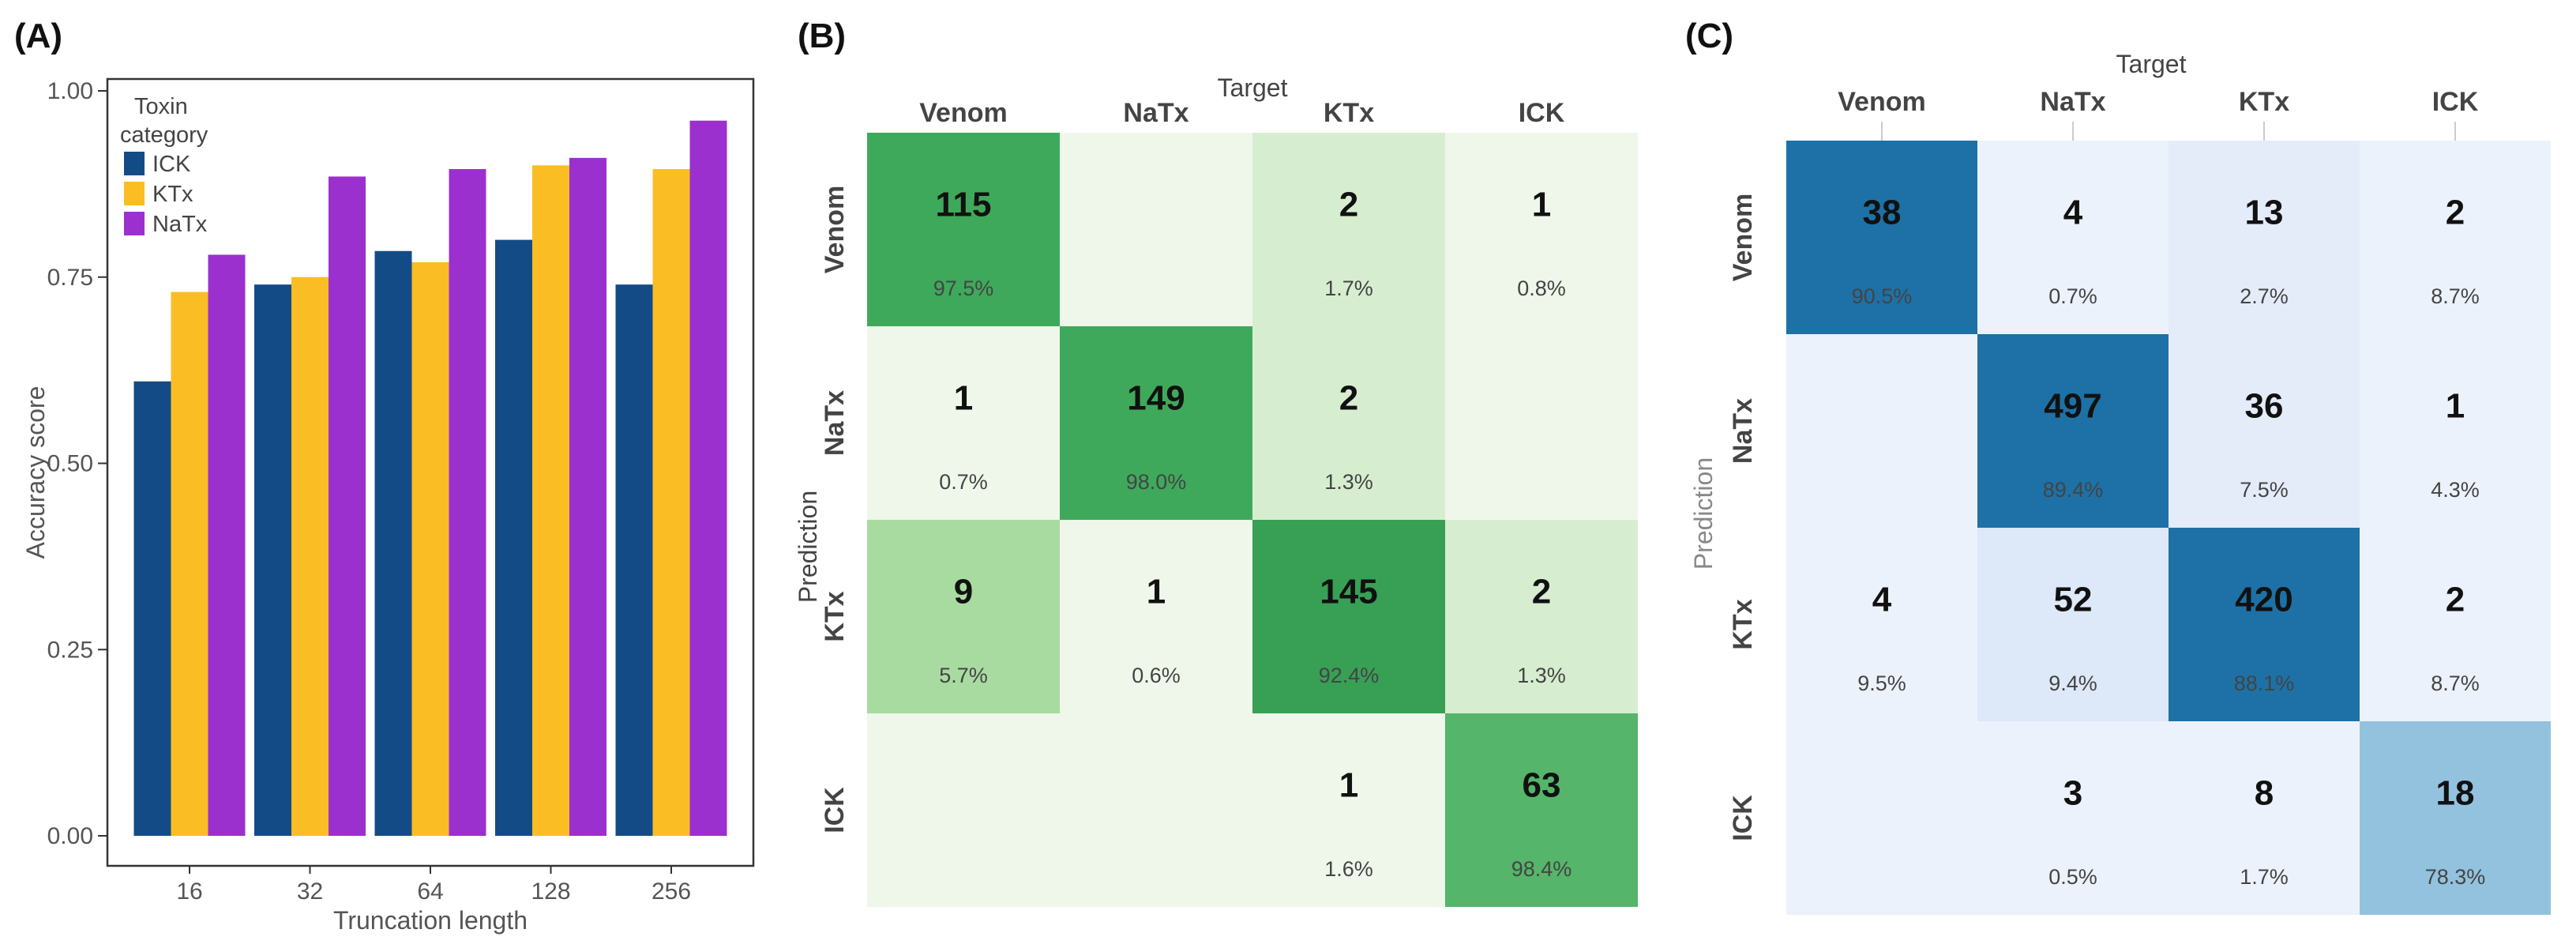 The height and width of the screenshot is (948, 2576). Describe the element at coordinates (38, 36) in the screenshot. I see `panel-a-label: (A)` at that location.